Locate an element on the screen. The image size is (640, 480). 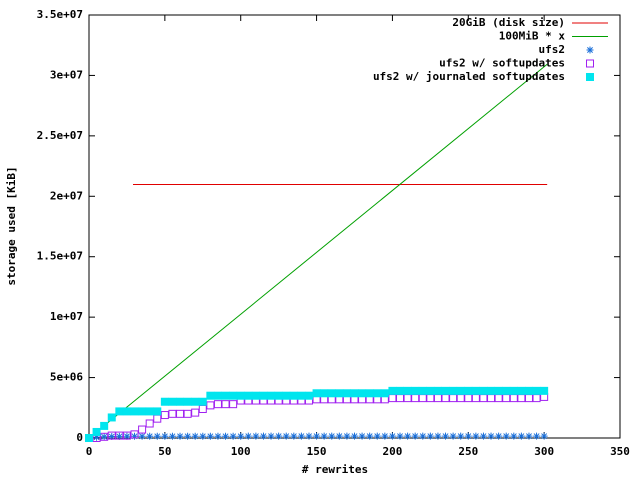
y-tick-label: 5e+06 is located at coordinates (66, 377).